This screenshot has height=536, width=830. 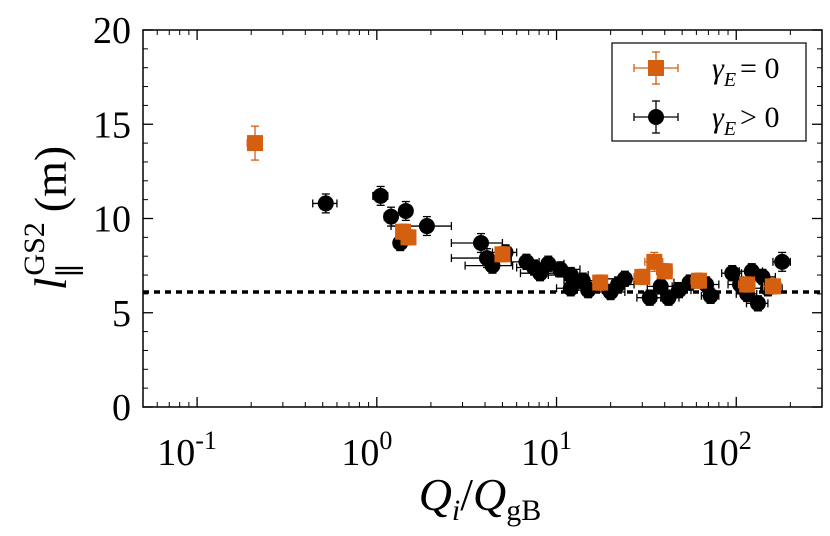 What do you see at coordinates (187, 450) in the screenshot?
I see `x-tick-label: 10⁻¹` at bounding box center [187, 450].